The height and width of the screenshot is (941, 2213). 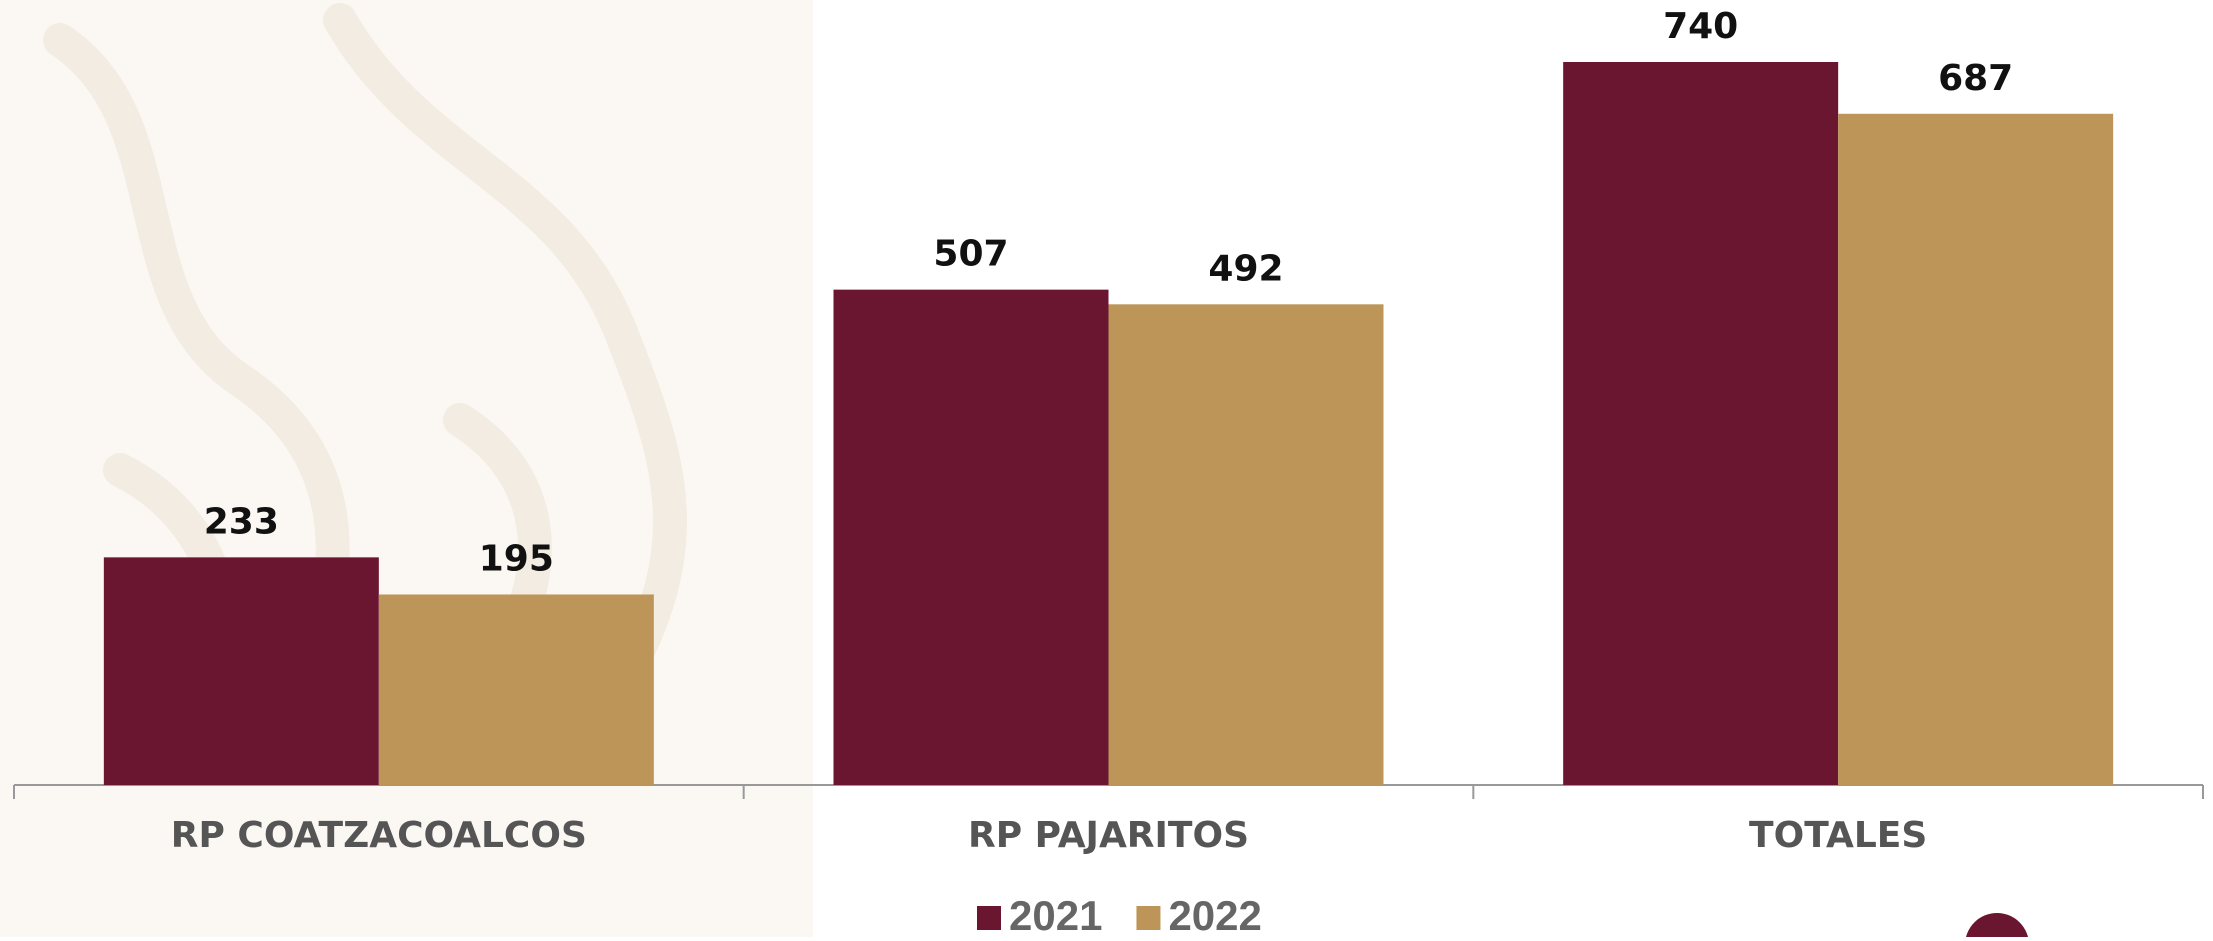 I want to click on value-label: 492, so click(x=1245, y=268).